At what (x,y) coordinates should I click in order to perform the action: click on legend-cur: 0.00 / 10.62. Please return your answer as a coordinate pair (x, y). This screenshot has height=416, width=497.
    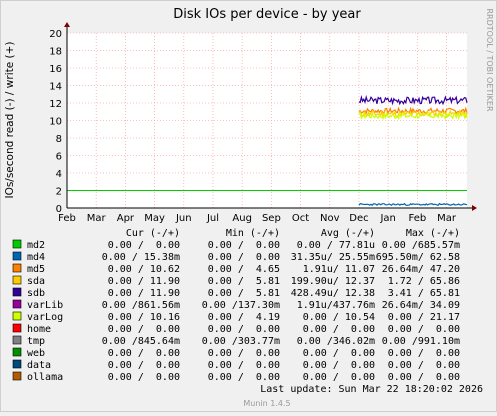
    Looking at the image, I should click on (144, 269).